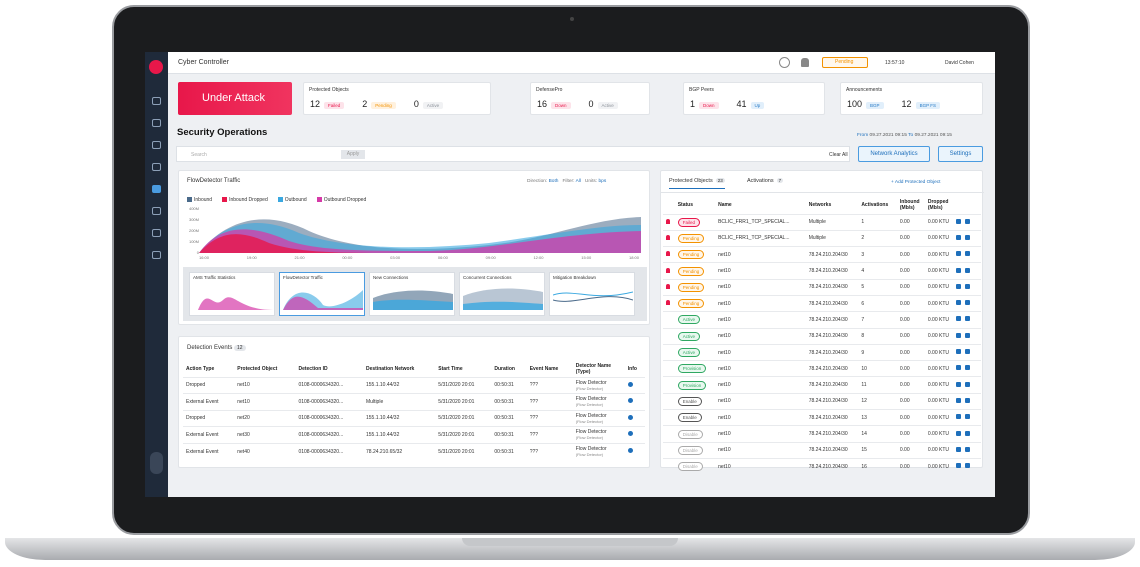 This screenshot has height=567, width=1140. I want to click on traffic-filters: Direction: Both Filter: All Units: bps, so click(566, 181).